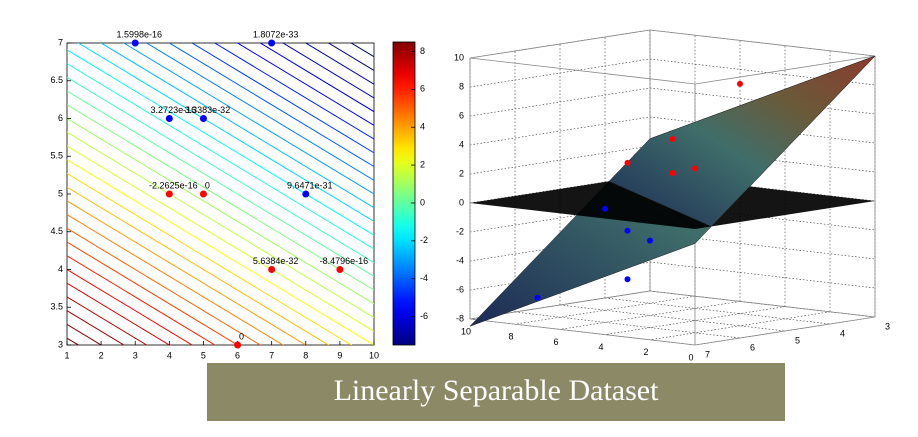  What do you see at coordinates (424, 240) in the screenshot?
I see `colorbar-tick-label: -2` at bounding box center [424, 240].